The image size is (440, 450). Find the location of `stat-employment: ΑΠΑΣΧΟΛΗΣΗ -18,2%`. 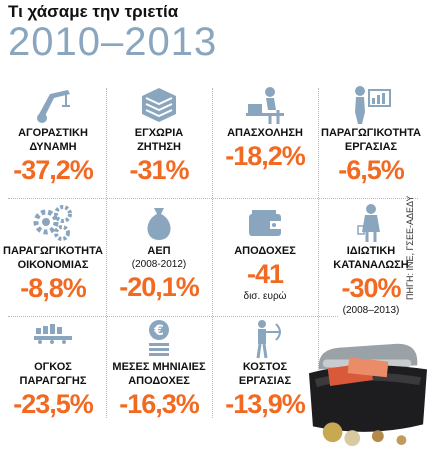

stat-employment: ΑΠΑΣΧΟΛΗΣΗ -18,2% is located at coordinates (265, 128).